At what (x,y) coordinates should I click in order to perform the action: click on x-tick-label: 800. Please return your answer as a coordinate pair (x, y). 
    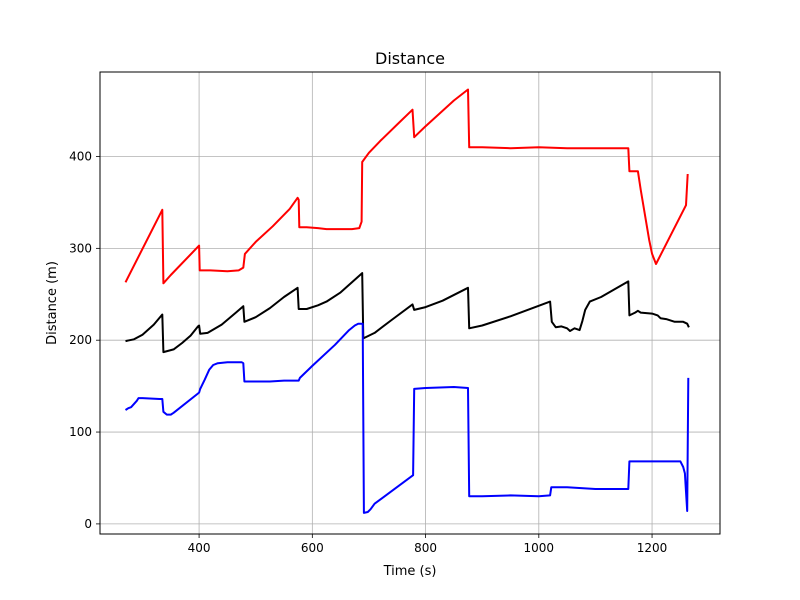
    Looking at the image, I should click on (425, 548).